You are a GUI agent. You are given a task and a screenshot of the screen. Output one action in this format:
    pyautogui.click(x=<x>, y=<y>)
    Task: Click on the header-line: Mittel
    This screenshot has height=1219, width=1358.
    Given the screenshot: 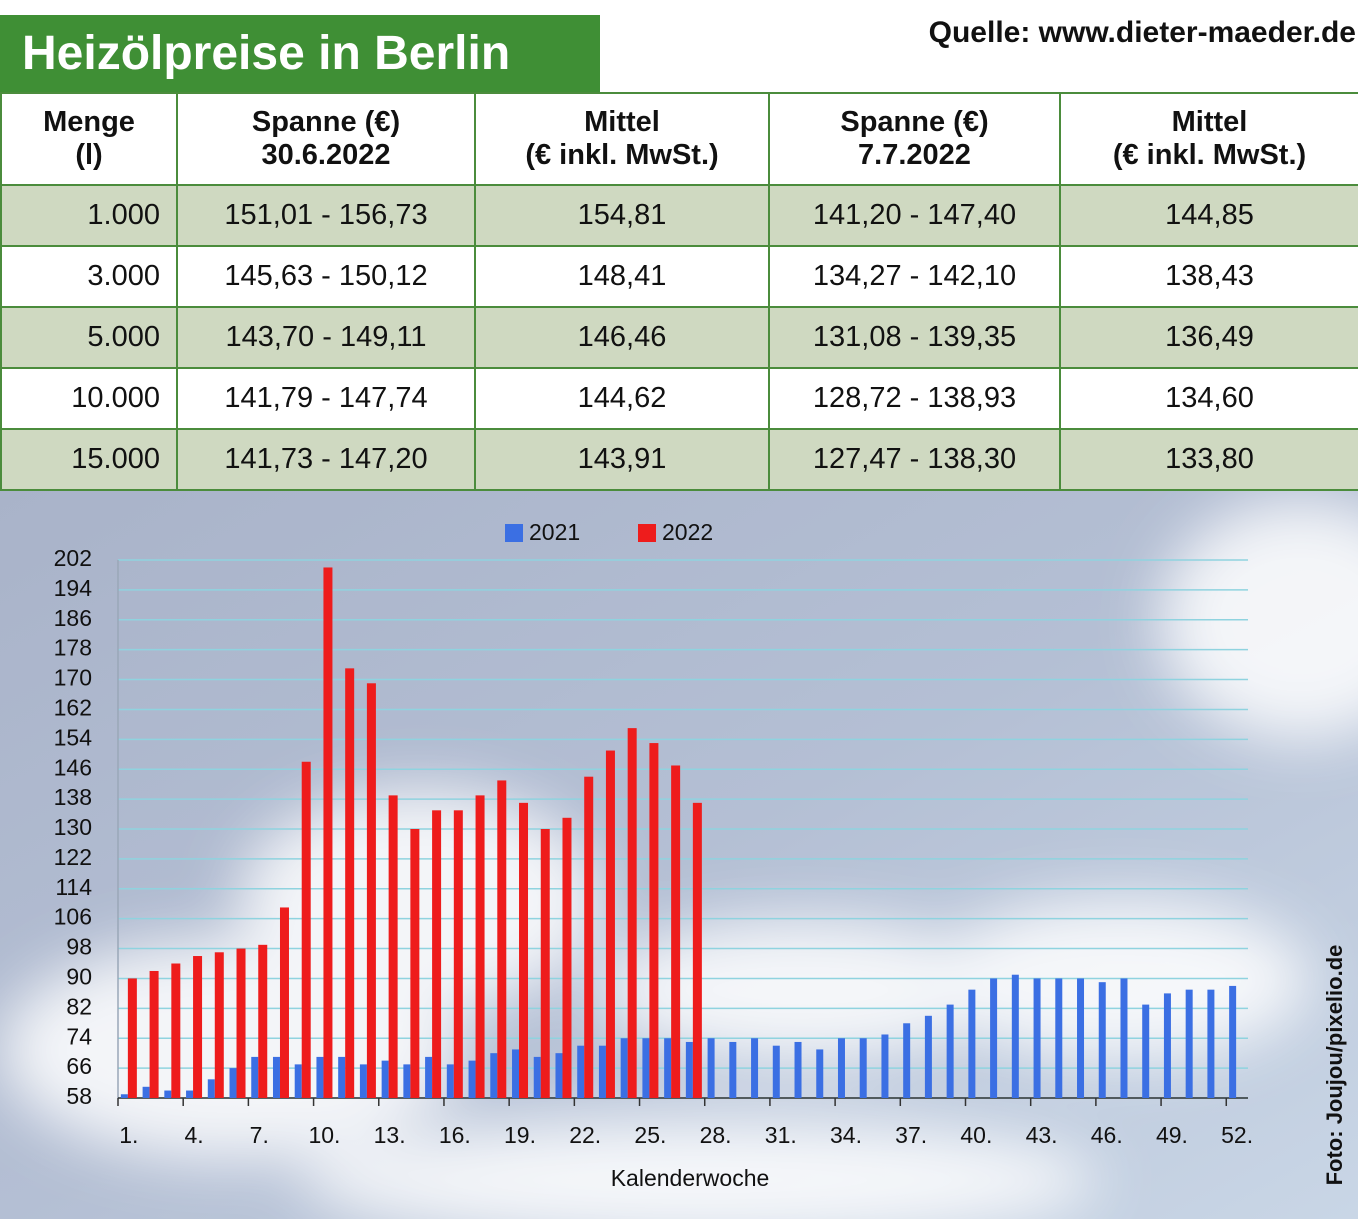 What is the action you would take?
    pyautogui.click(x=622, y=122)
    